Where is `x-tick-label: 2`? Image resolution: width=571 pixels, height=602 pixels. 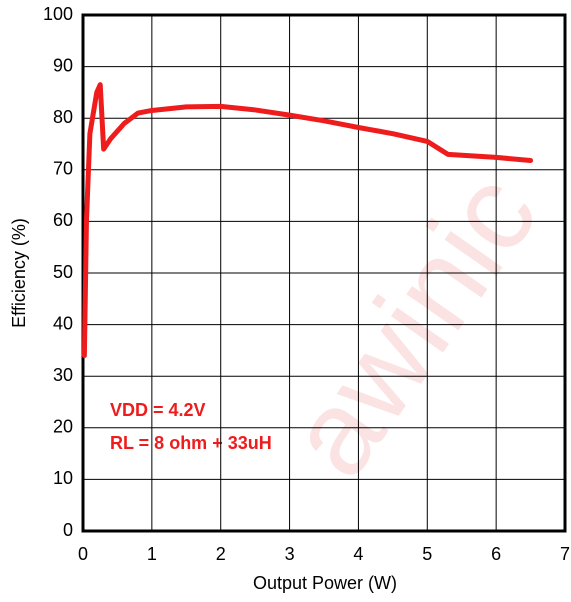 x-tick-label: 2 is located at coordinates (221, 554).